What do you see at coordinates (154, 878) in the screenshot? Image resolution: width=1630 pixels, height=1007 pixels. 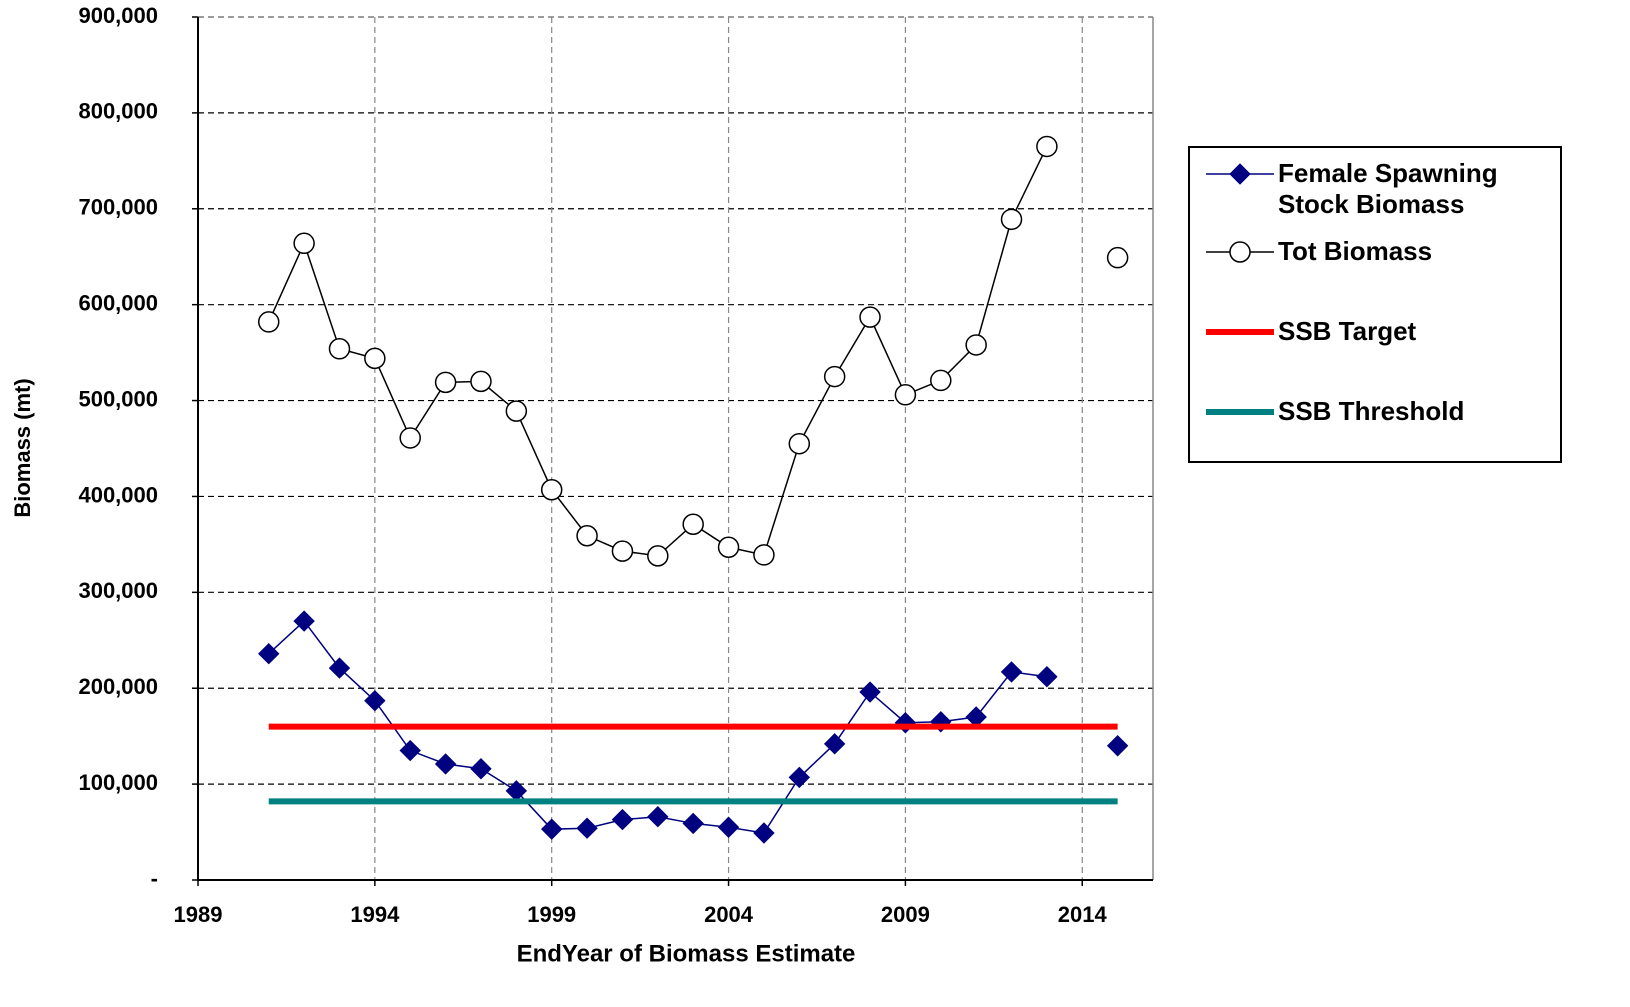 I see `y-tick-label: -` at bounding box center [154, 878].